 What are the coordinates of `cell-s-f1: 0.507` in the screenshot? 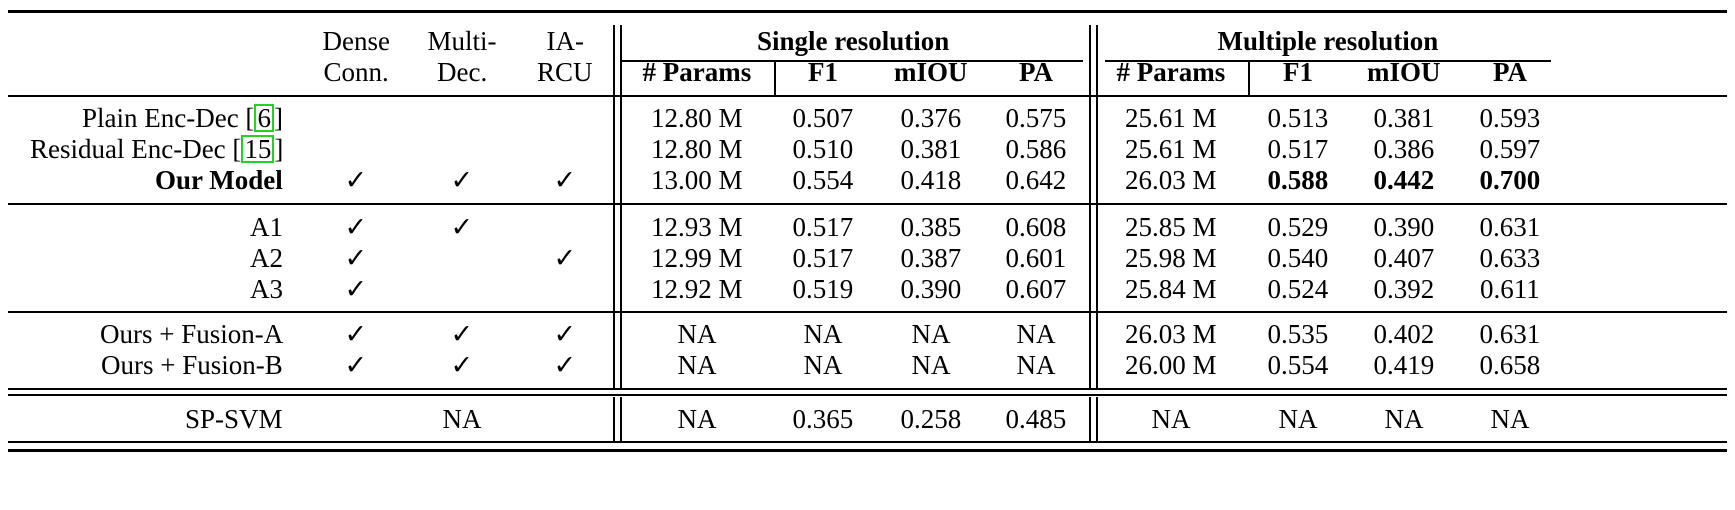 It's located at (823, 118).